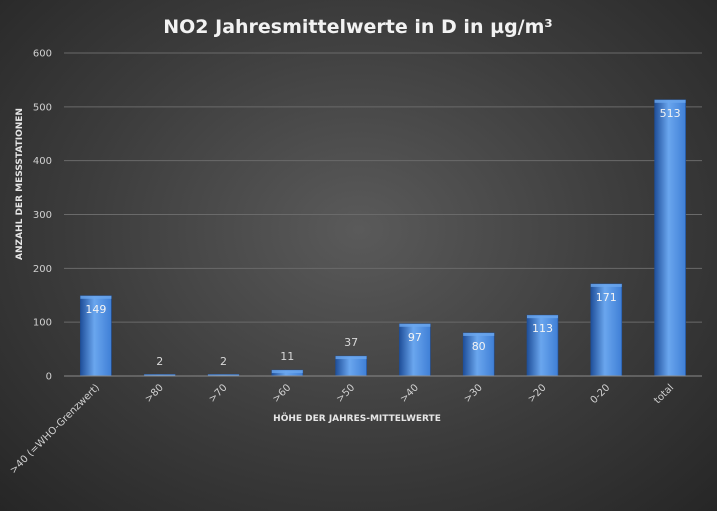 Image resolution: width=717 pixels, height=511 pixels. What do you see at coordinates (357, 418) in the screenshot?
I see `x-axis-label: HÖHE DER JAHRES-MITTELWERTE` at bounding box center [357, 418].